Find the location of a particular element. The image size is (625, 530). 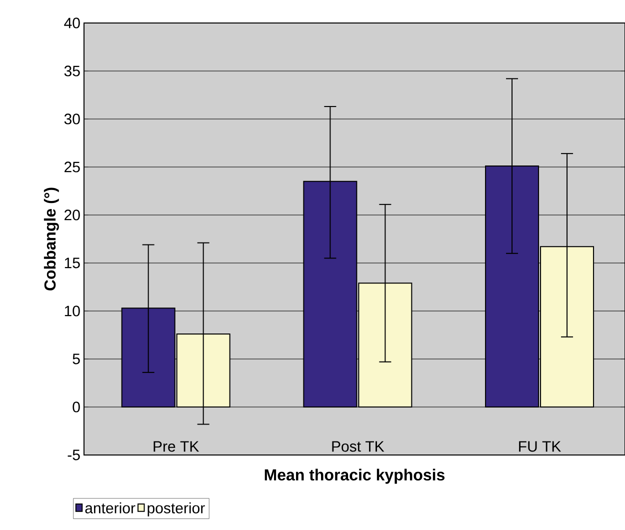

x-tick-label: Pre TK is located at coordinates (176, 446).